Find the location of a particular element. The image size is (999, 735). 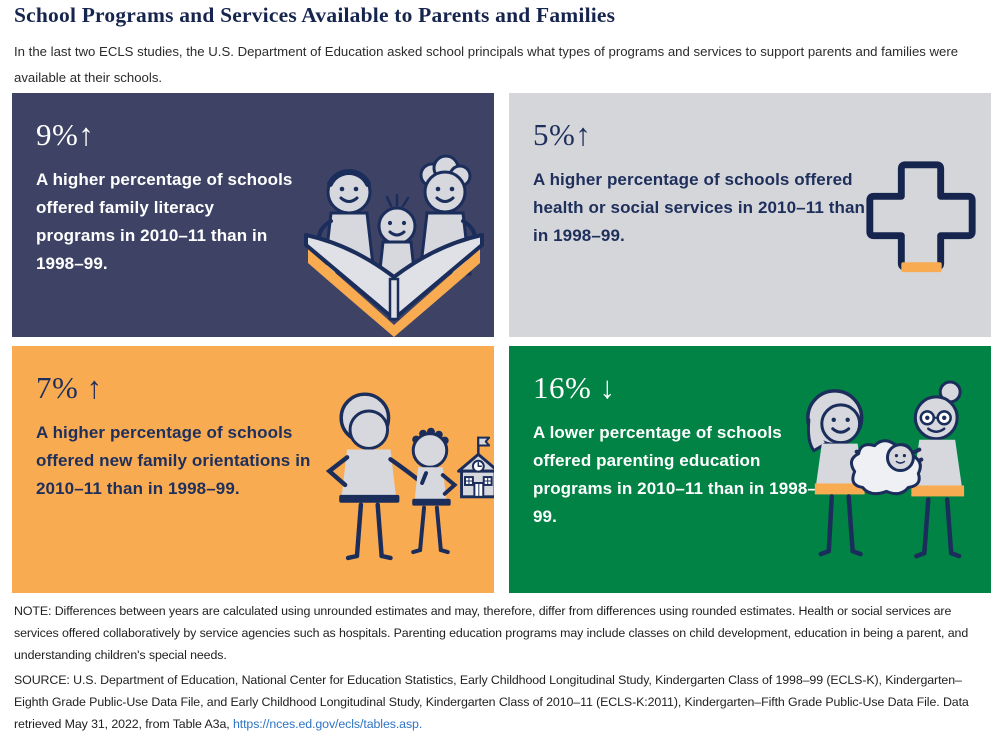

medical-cross-icon is located at coordinates (921, 215).